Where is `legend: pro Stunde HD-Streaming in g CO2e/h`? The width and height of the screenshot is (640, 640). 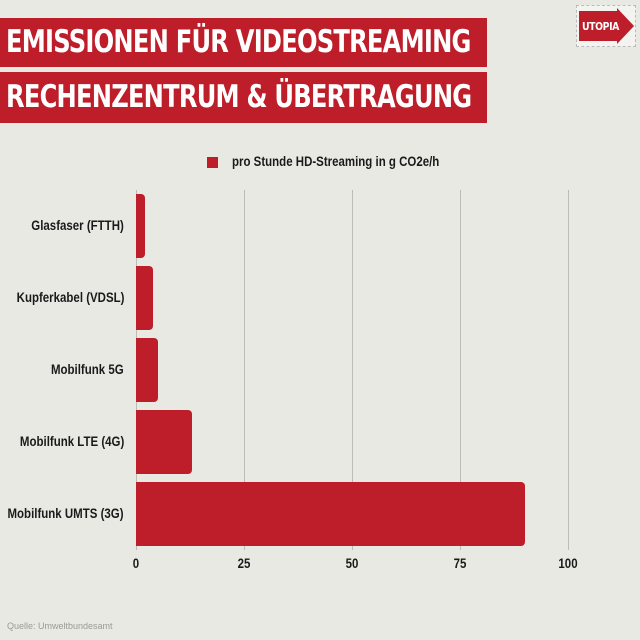 legend: pro Stunde HD-Streaming in g CO2e/h is located at coordinates (346, 161).